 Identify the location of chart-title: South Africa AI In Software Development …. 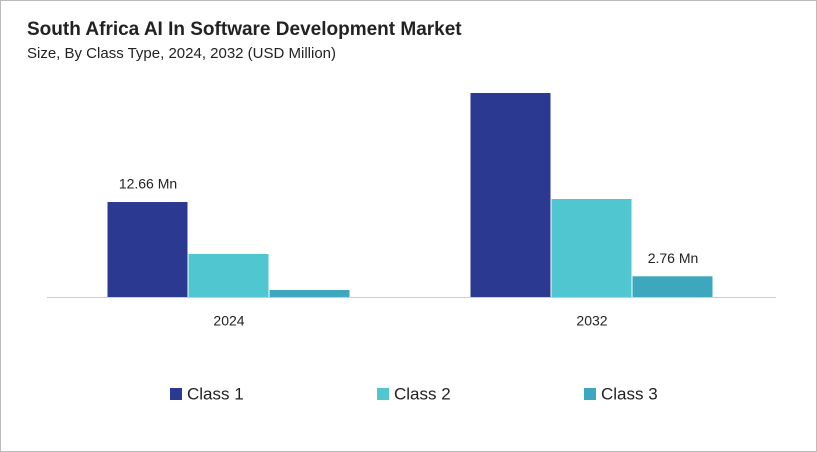
(244, 29).